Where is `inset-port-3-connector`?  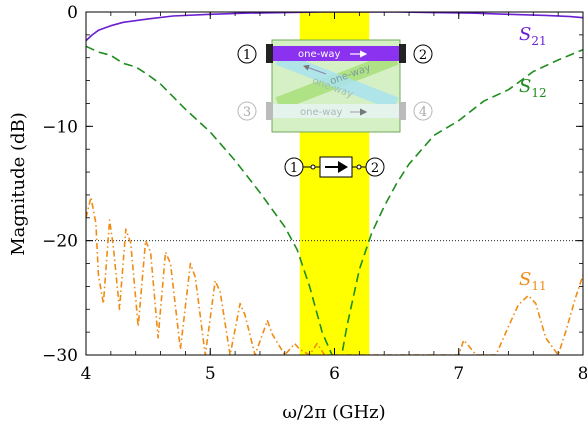 inset-port-3-connector is located at coordinates (269, 111).